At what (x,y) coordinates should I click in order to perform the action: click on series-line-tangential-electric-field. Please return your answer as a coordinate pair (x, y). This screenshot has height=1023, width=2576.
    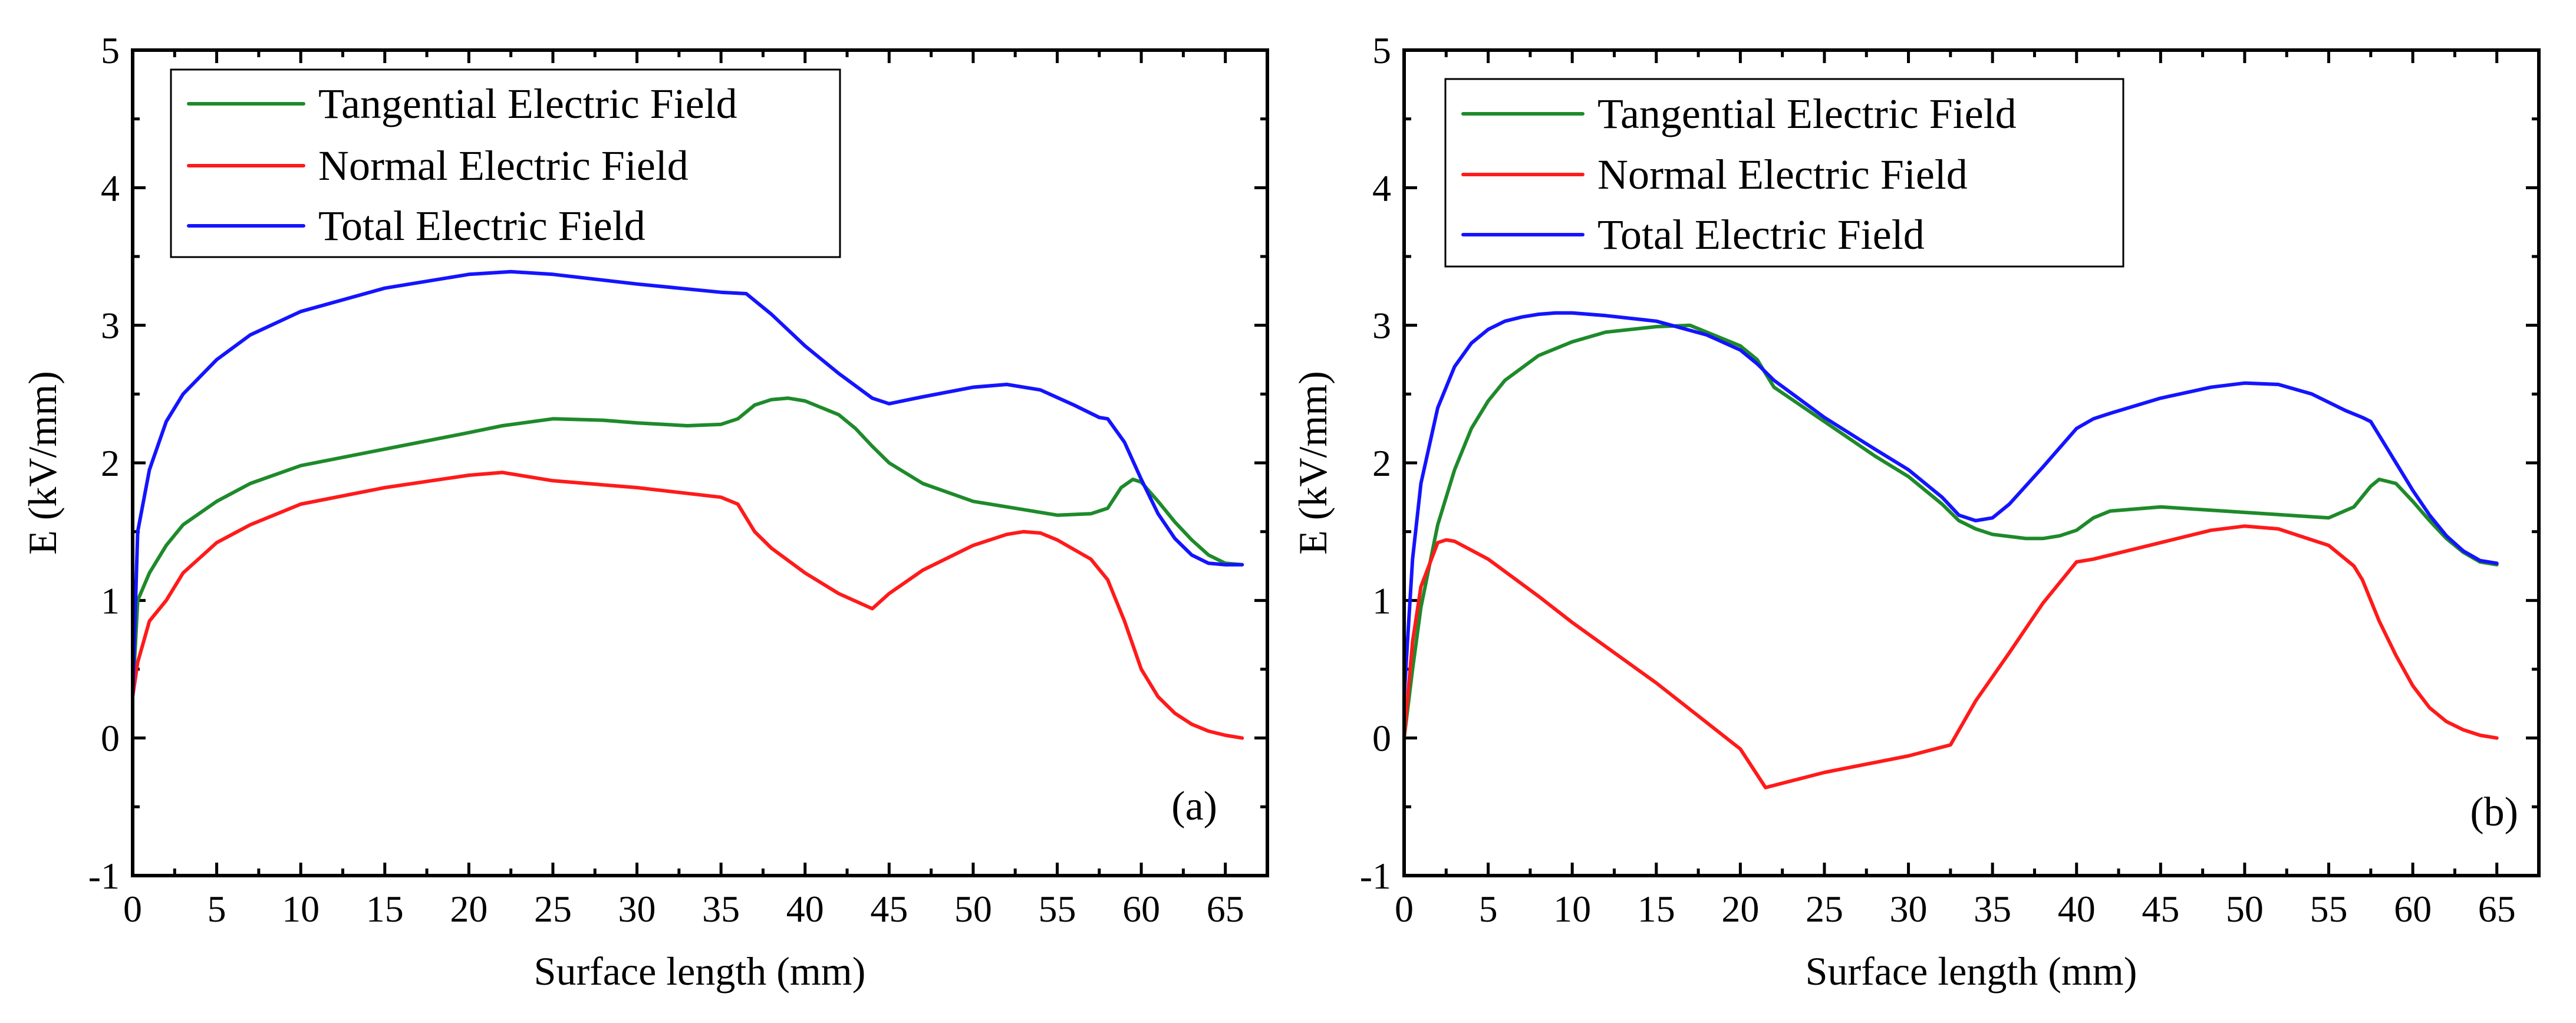
    Looking at the image, I should click on (687, 547).